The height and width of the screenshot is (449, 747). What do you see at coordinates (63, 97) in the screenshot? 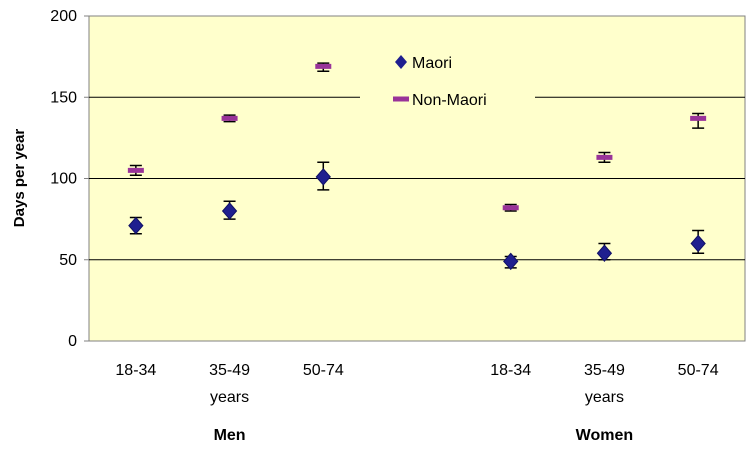
I see `y-tick-label: 150` at bounding box center [63, 97].